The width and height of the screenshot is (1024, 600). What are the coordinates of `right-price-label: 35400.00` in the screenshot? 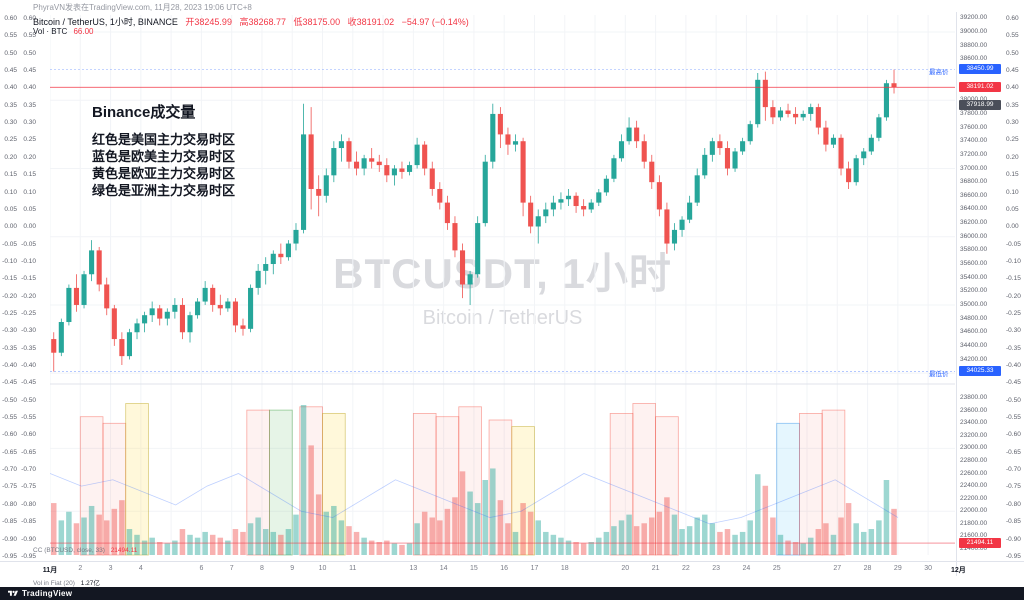 It's located at (974, 277).